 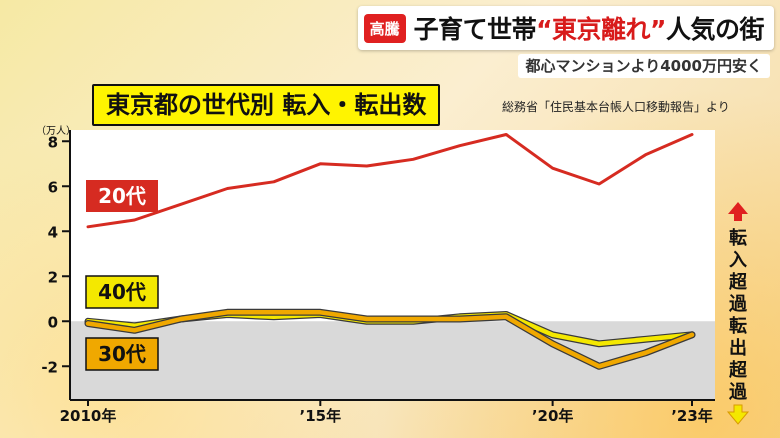 I want to click on y-tick-label: 8, so click(x=53, y=142).